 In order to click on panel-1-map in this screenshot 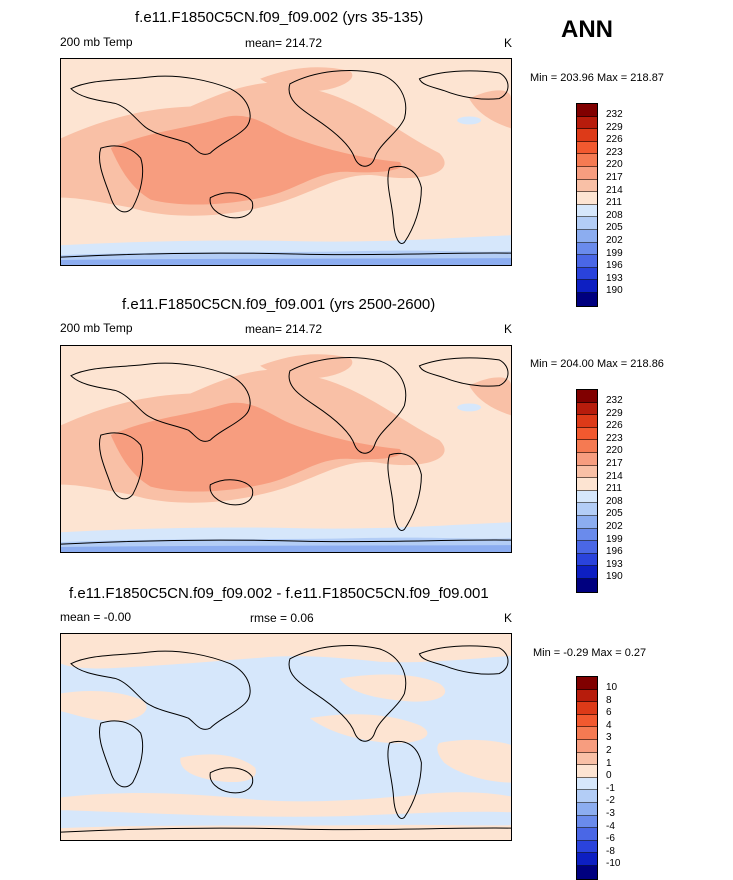, I will do `click(286, 162)`.